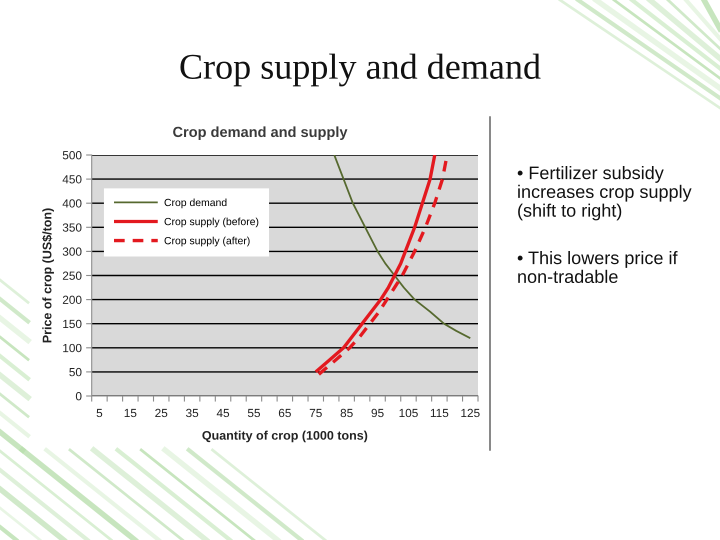 Image resolution: width=720 pixels, height=540 pixels. What do you see at coordinates (72, 179) in the screenshot?
I see `y-tick-label: 450` at bounding box center [72, 179].